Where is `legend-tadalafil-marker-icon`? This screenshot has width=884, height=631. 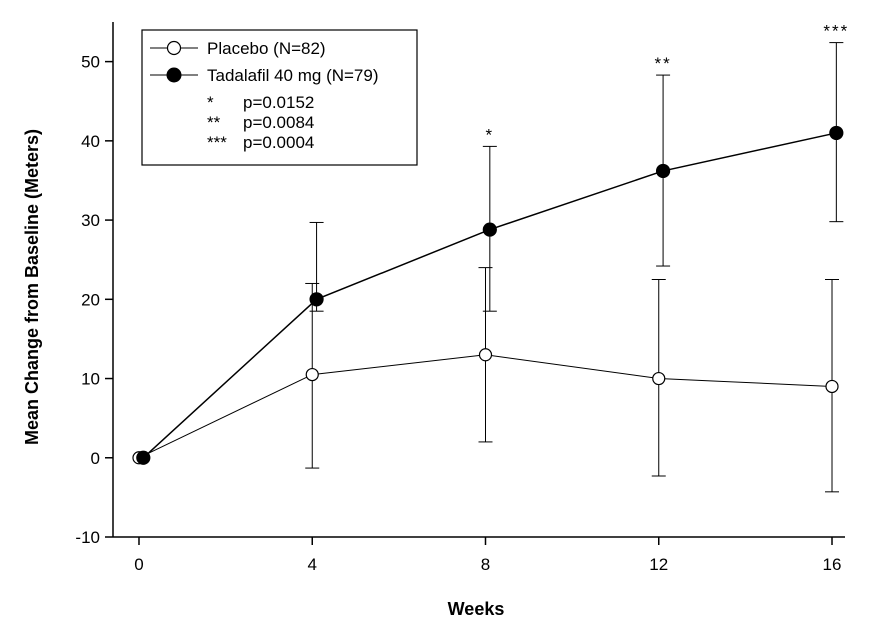 legend-tadalafil-marker-icon is located at coordinates (174, 75).